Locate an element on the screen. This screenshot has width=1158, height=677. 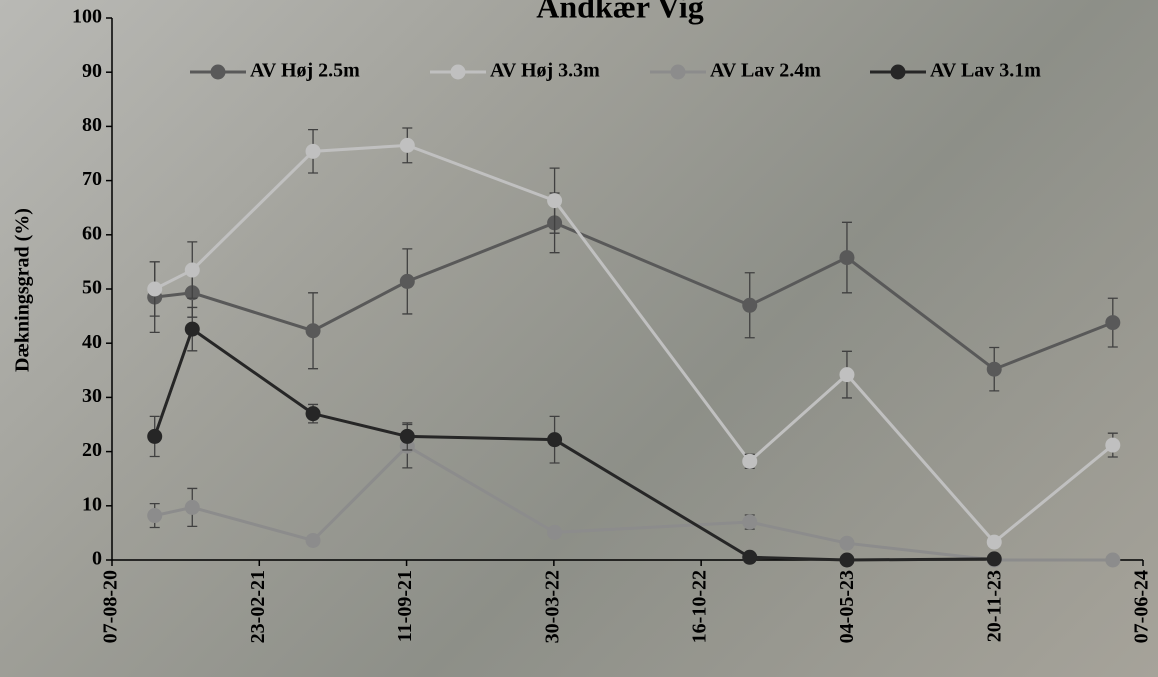
x-tick-label: 07-06-24 is located at coordinates (1142, 606).